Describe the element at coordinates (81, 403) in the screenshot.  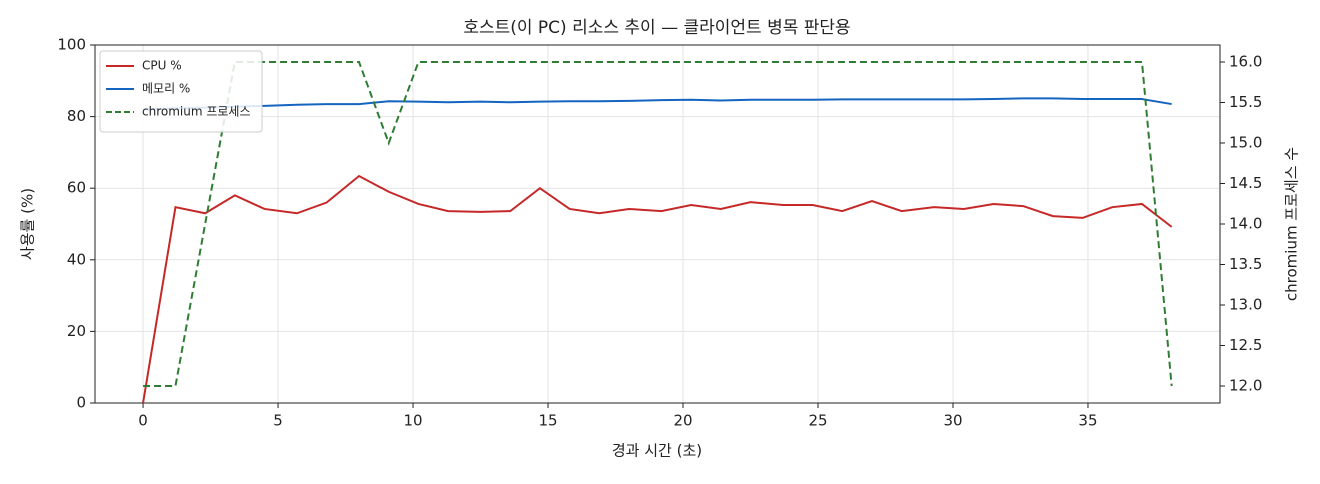
I see `y-tick-label: 0` at that location.